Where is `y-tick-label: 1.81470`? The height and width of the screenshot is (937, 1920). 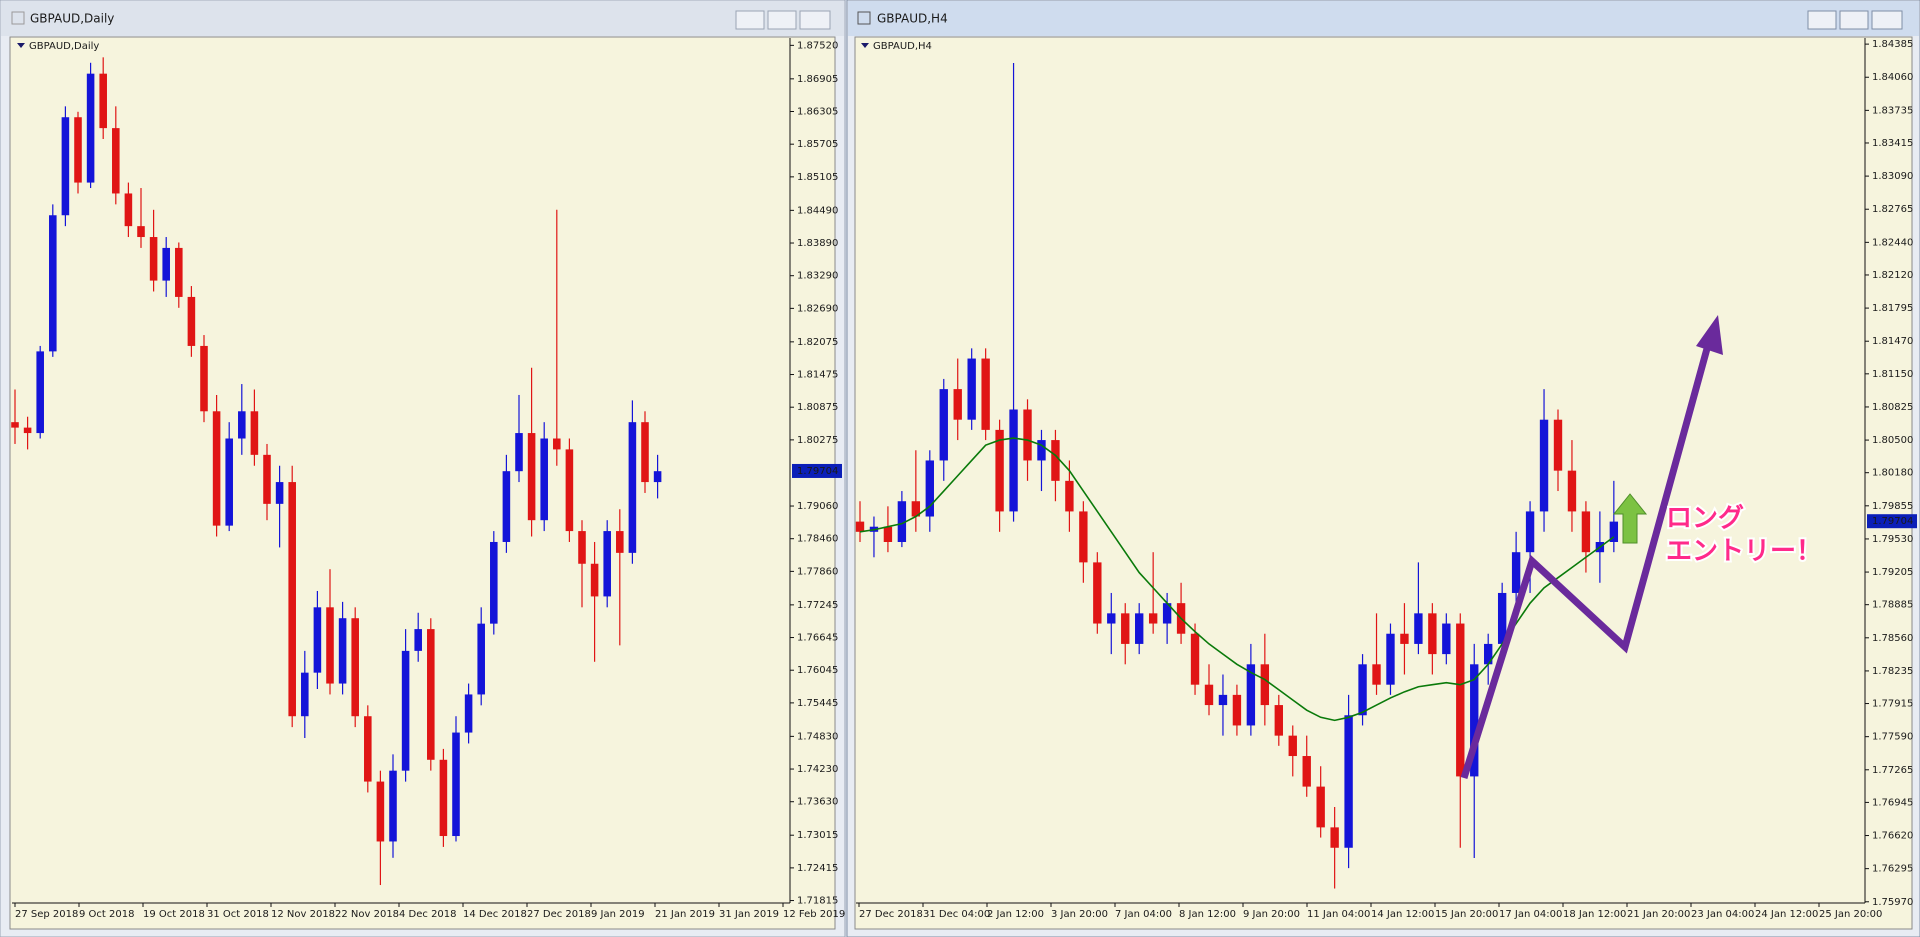 y-tick-label: 1.81470 is located at coordinates (1892, 341).